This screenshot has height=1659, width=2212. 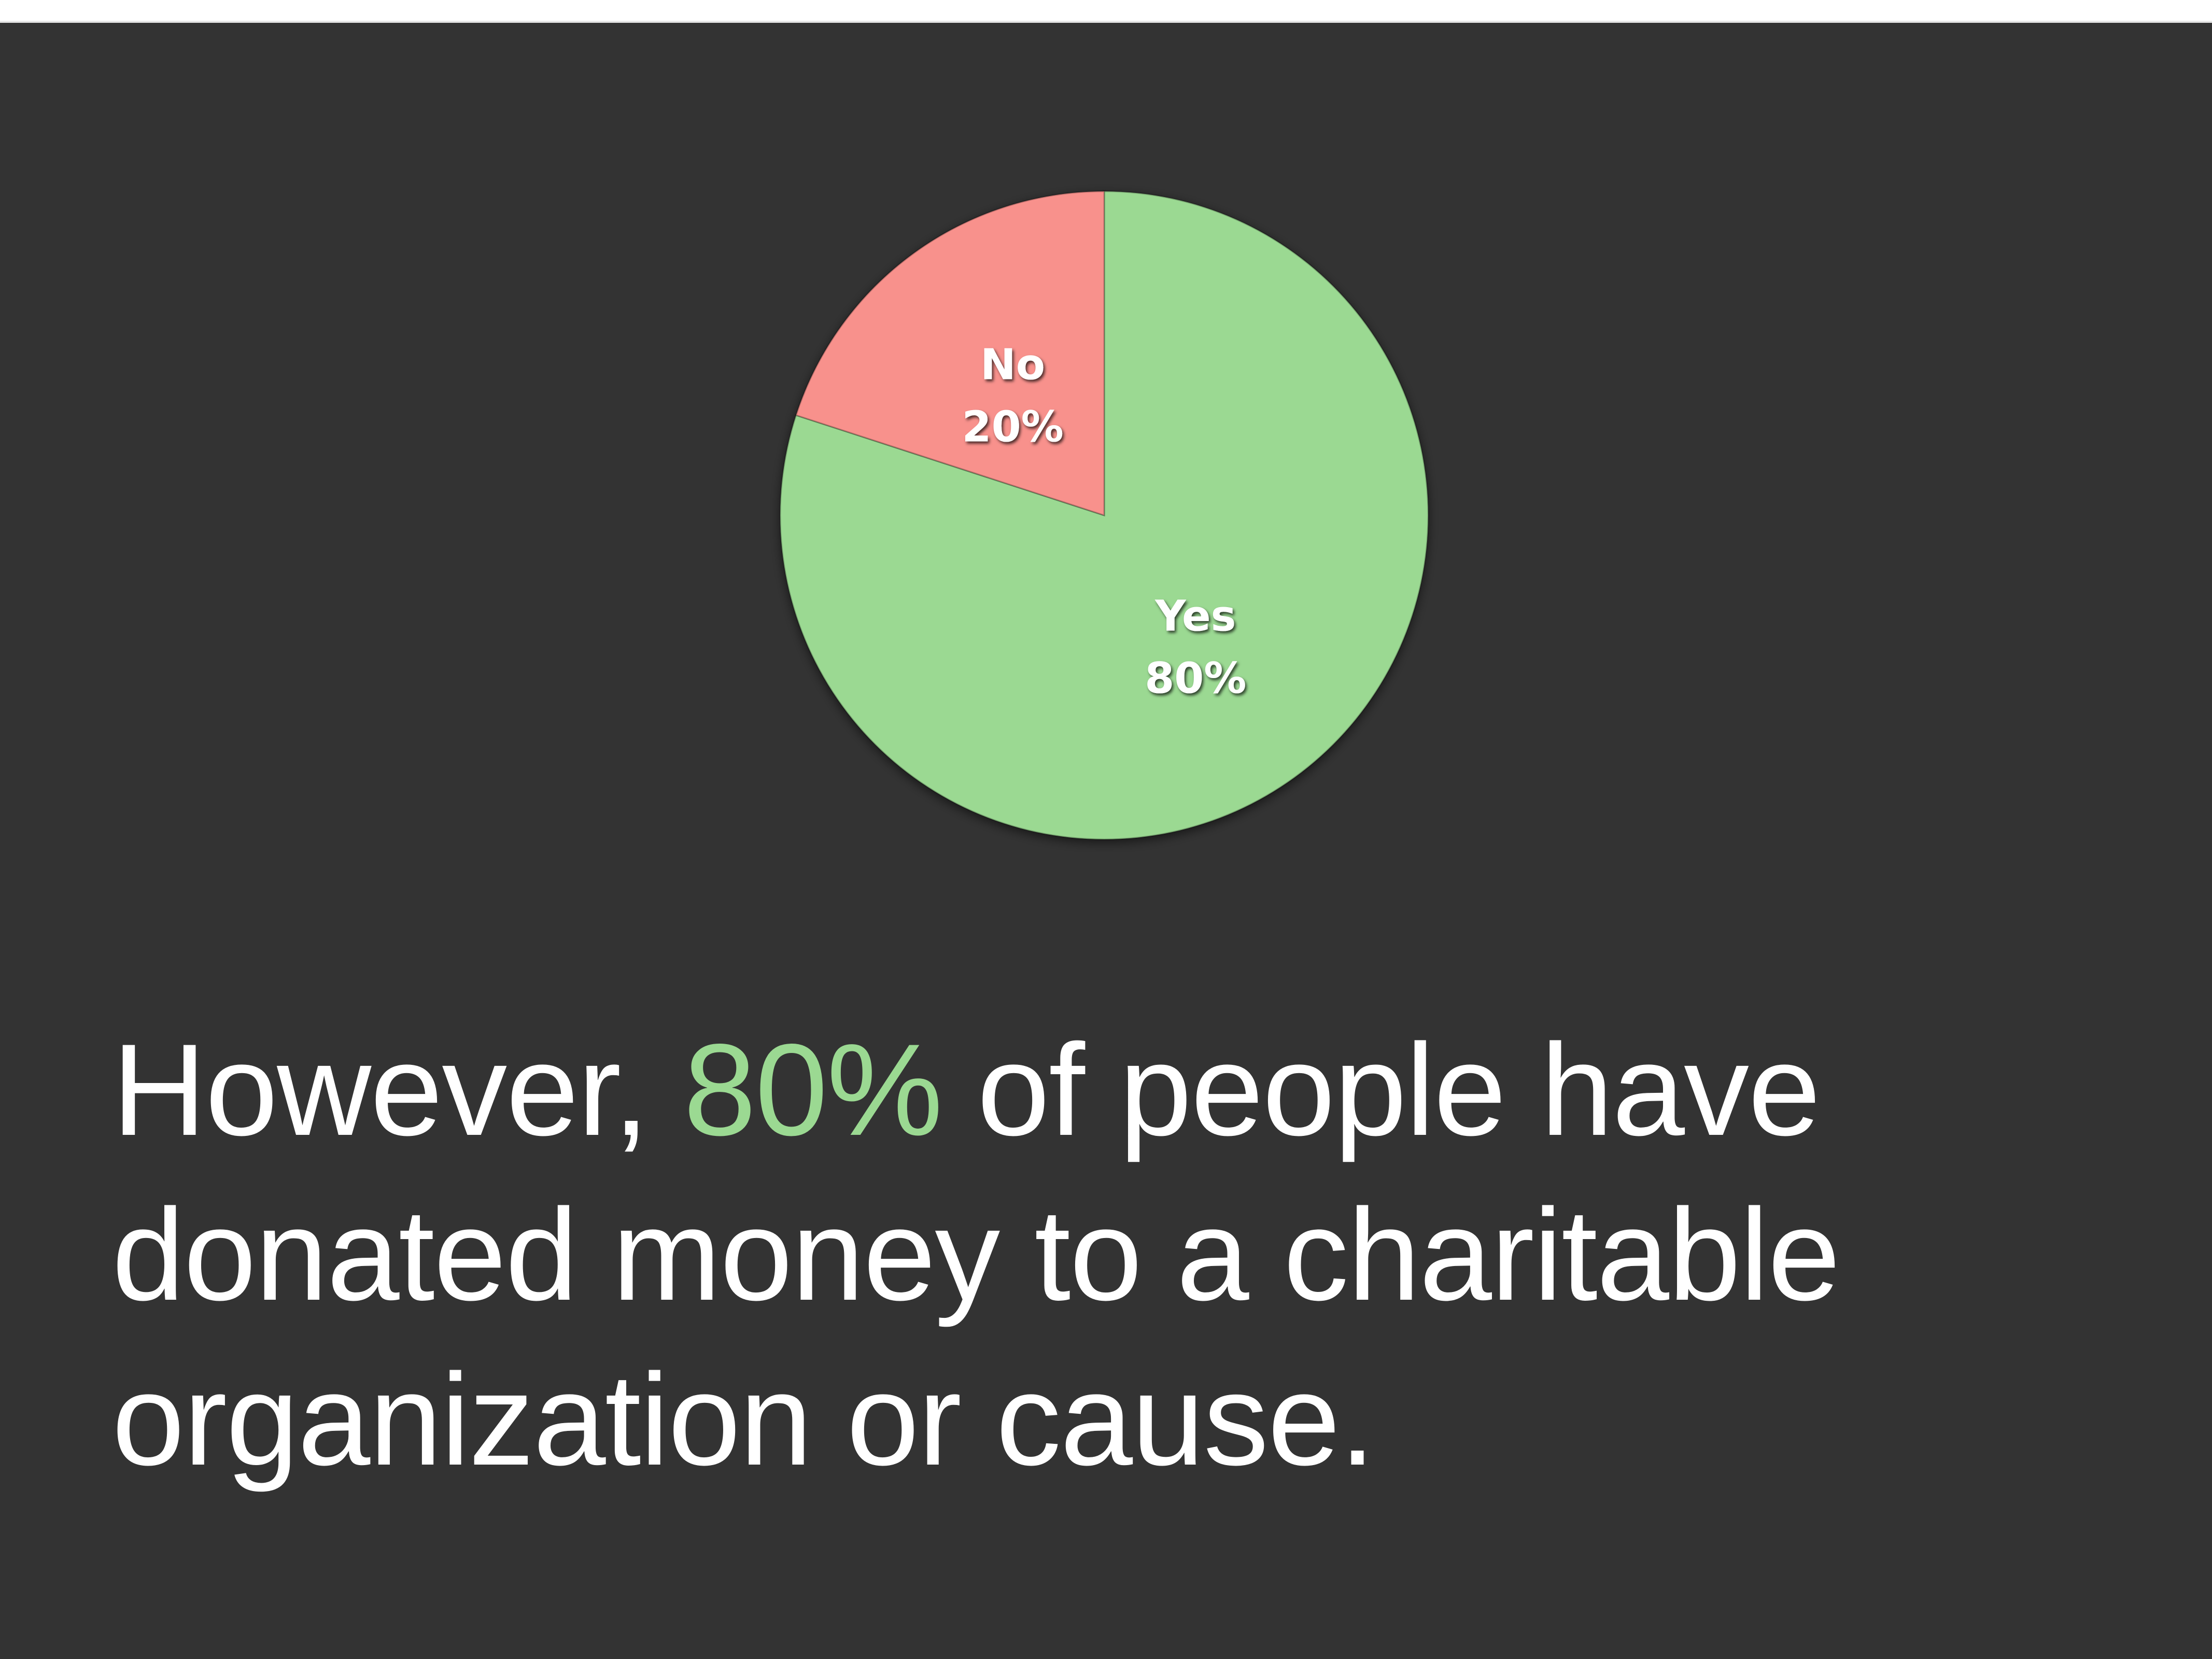 What do you see at coordinates (1195, 679) in the screenshot?
I see `pie-label-value-yes: 80%` at bounding box center [1195, 679].